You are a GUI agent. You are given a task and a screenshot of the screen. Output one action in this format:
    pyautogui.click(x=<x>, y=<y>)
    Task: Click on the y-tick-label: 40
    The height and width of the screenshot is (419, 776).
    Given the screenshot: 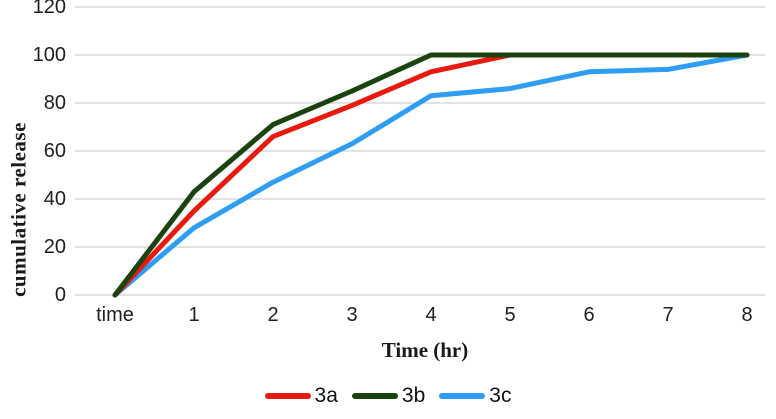 What is the action you would take?
    pyautogui.click(x=54, y=199)
    